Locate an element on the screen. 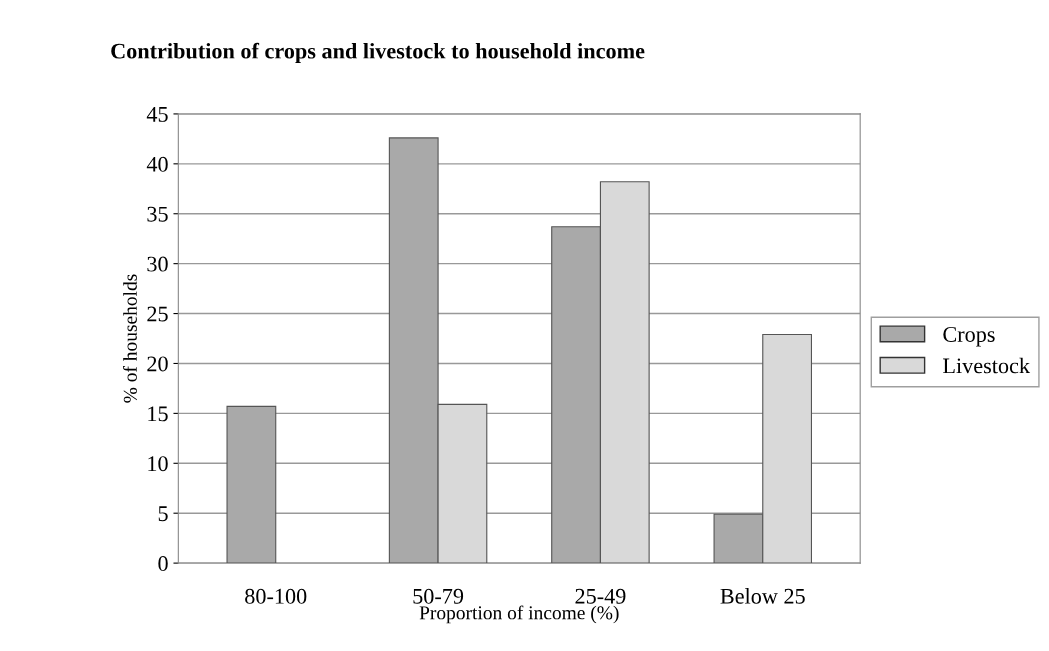 The width and height of the screenshot is (1049, 651). y-tick-label: 20 is located at coordinates (157, 364).